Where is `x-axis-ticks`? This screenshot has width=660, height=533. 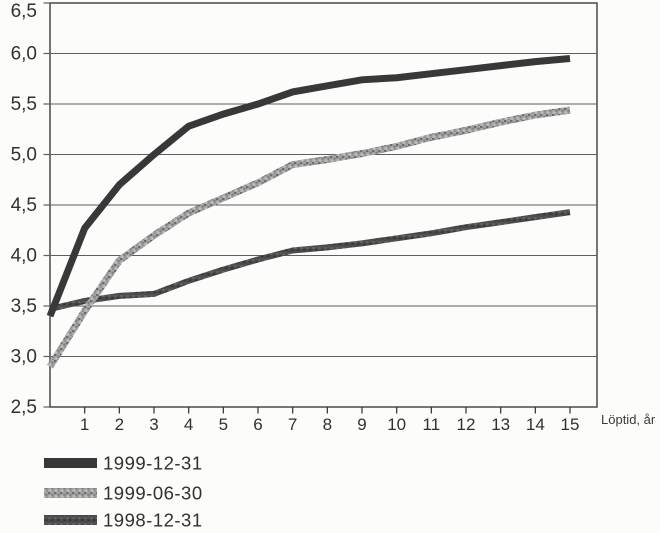 x-axis-ticks is located at coordinates (327, 410).